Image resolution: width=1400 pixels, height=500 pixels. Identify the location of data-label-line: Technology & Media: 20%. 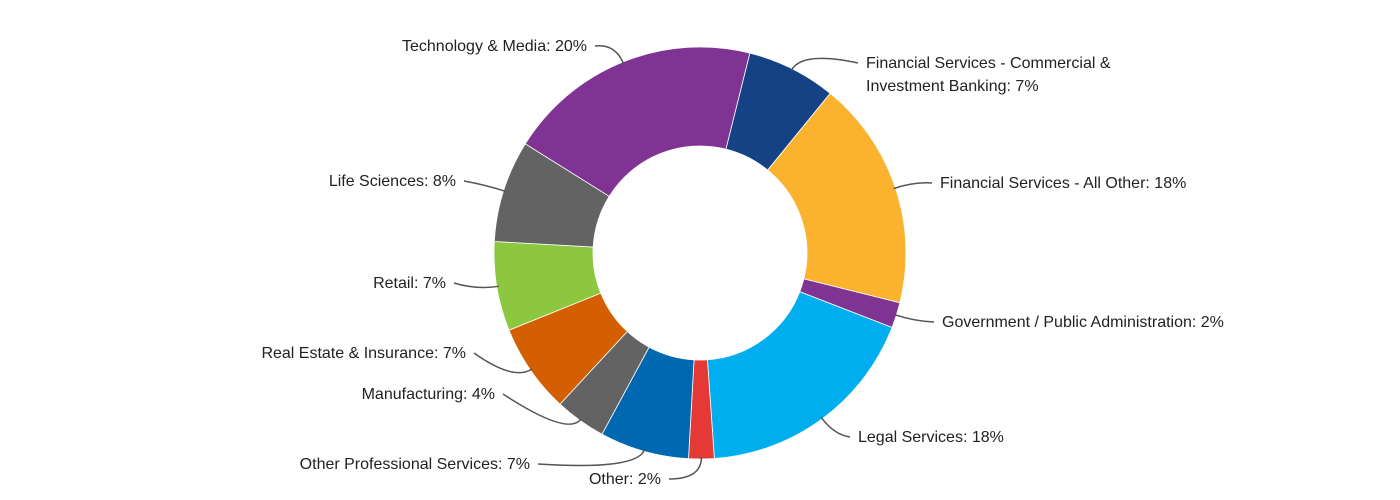
(494, 46).